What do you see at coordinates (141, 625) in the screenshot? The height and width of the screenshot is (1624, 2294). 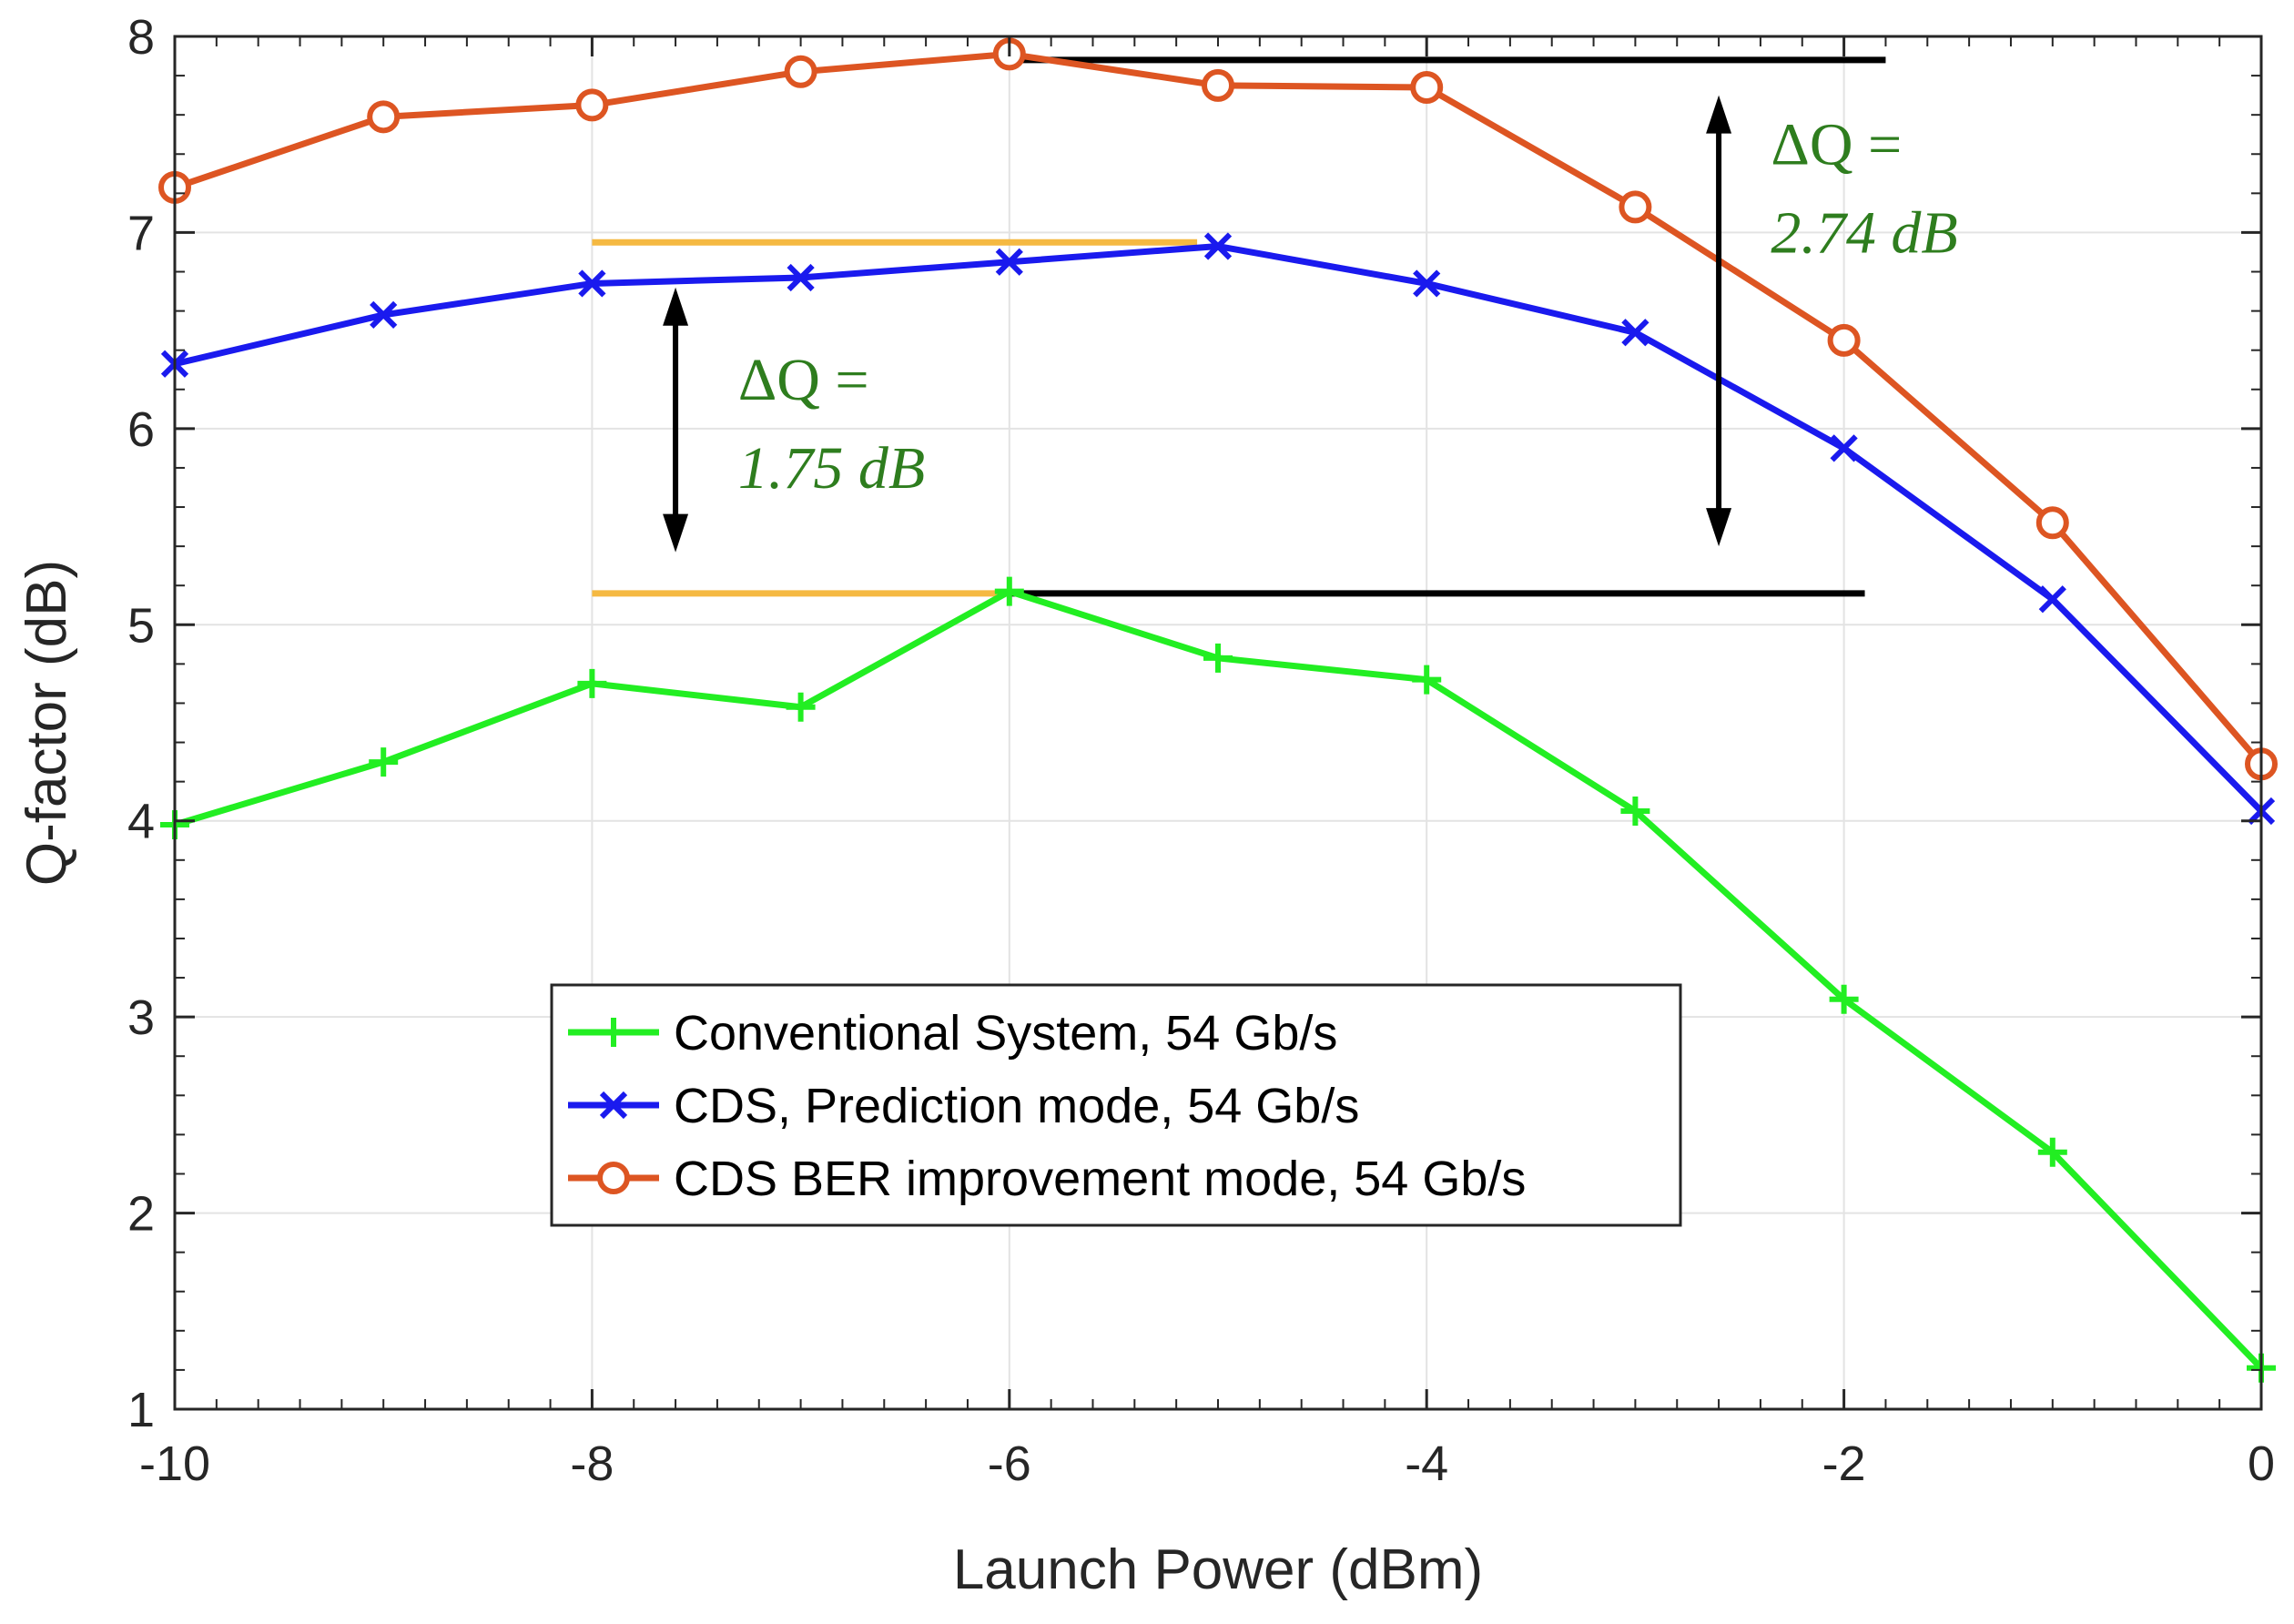 I see `y-tick-label: 5` at bounding box center [141, 625].